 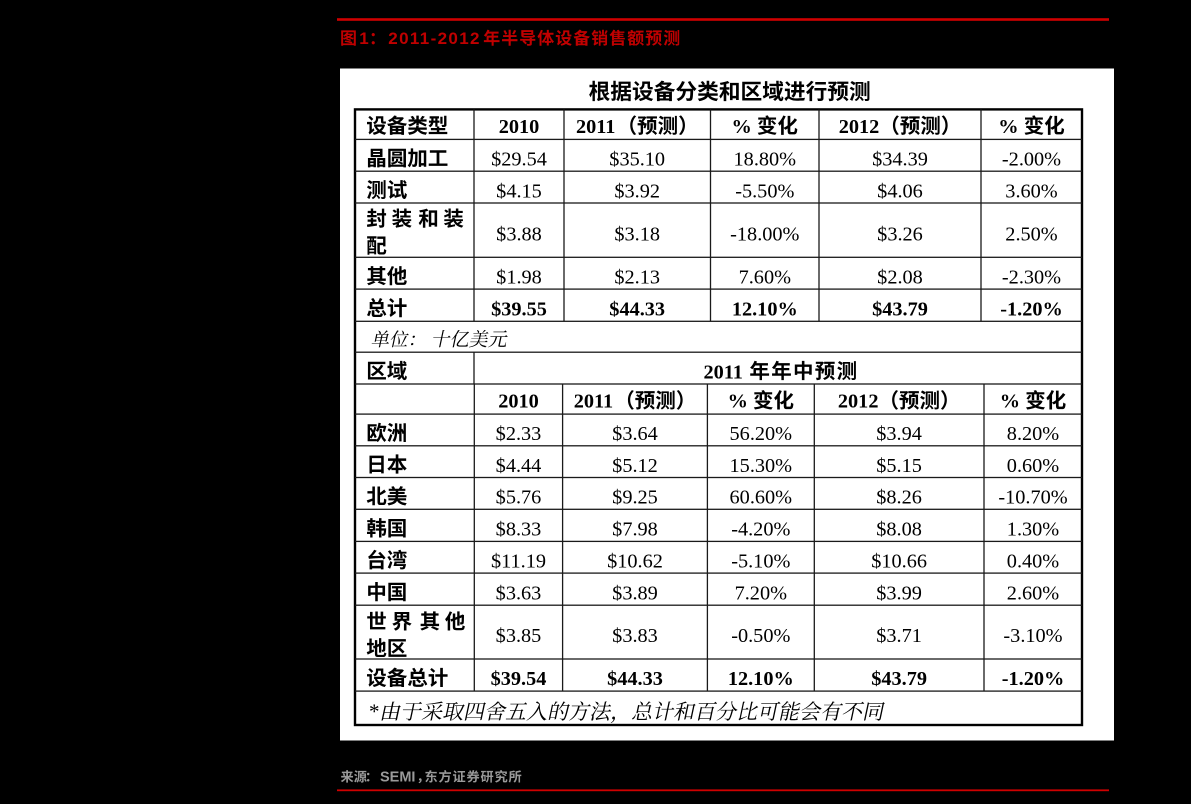 What do you see at coordinates (899, 562) in the screenshot?
I see `svg-text: $10.66` at bounding box center [899, 562].